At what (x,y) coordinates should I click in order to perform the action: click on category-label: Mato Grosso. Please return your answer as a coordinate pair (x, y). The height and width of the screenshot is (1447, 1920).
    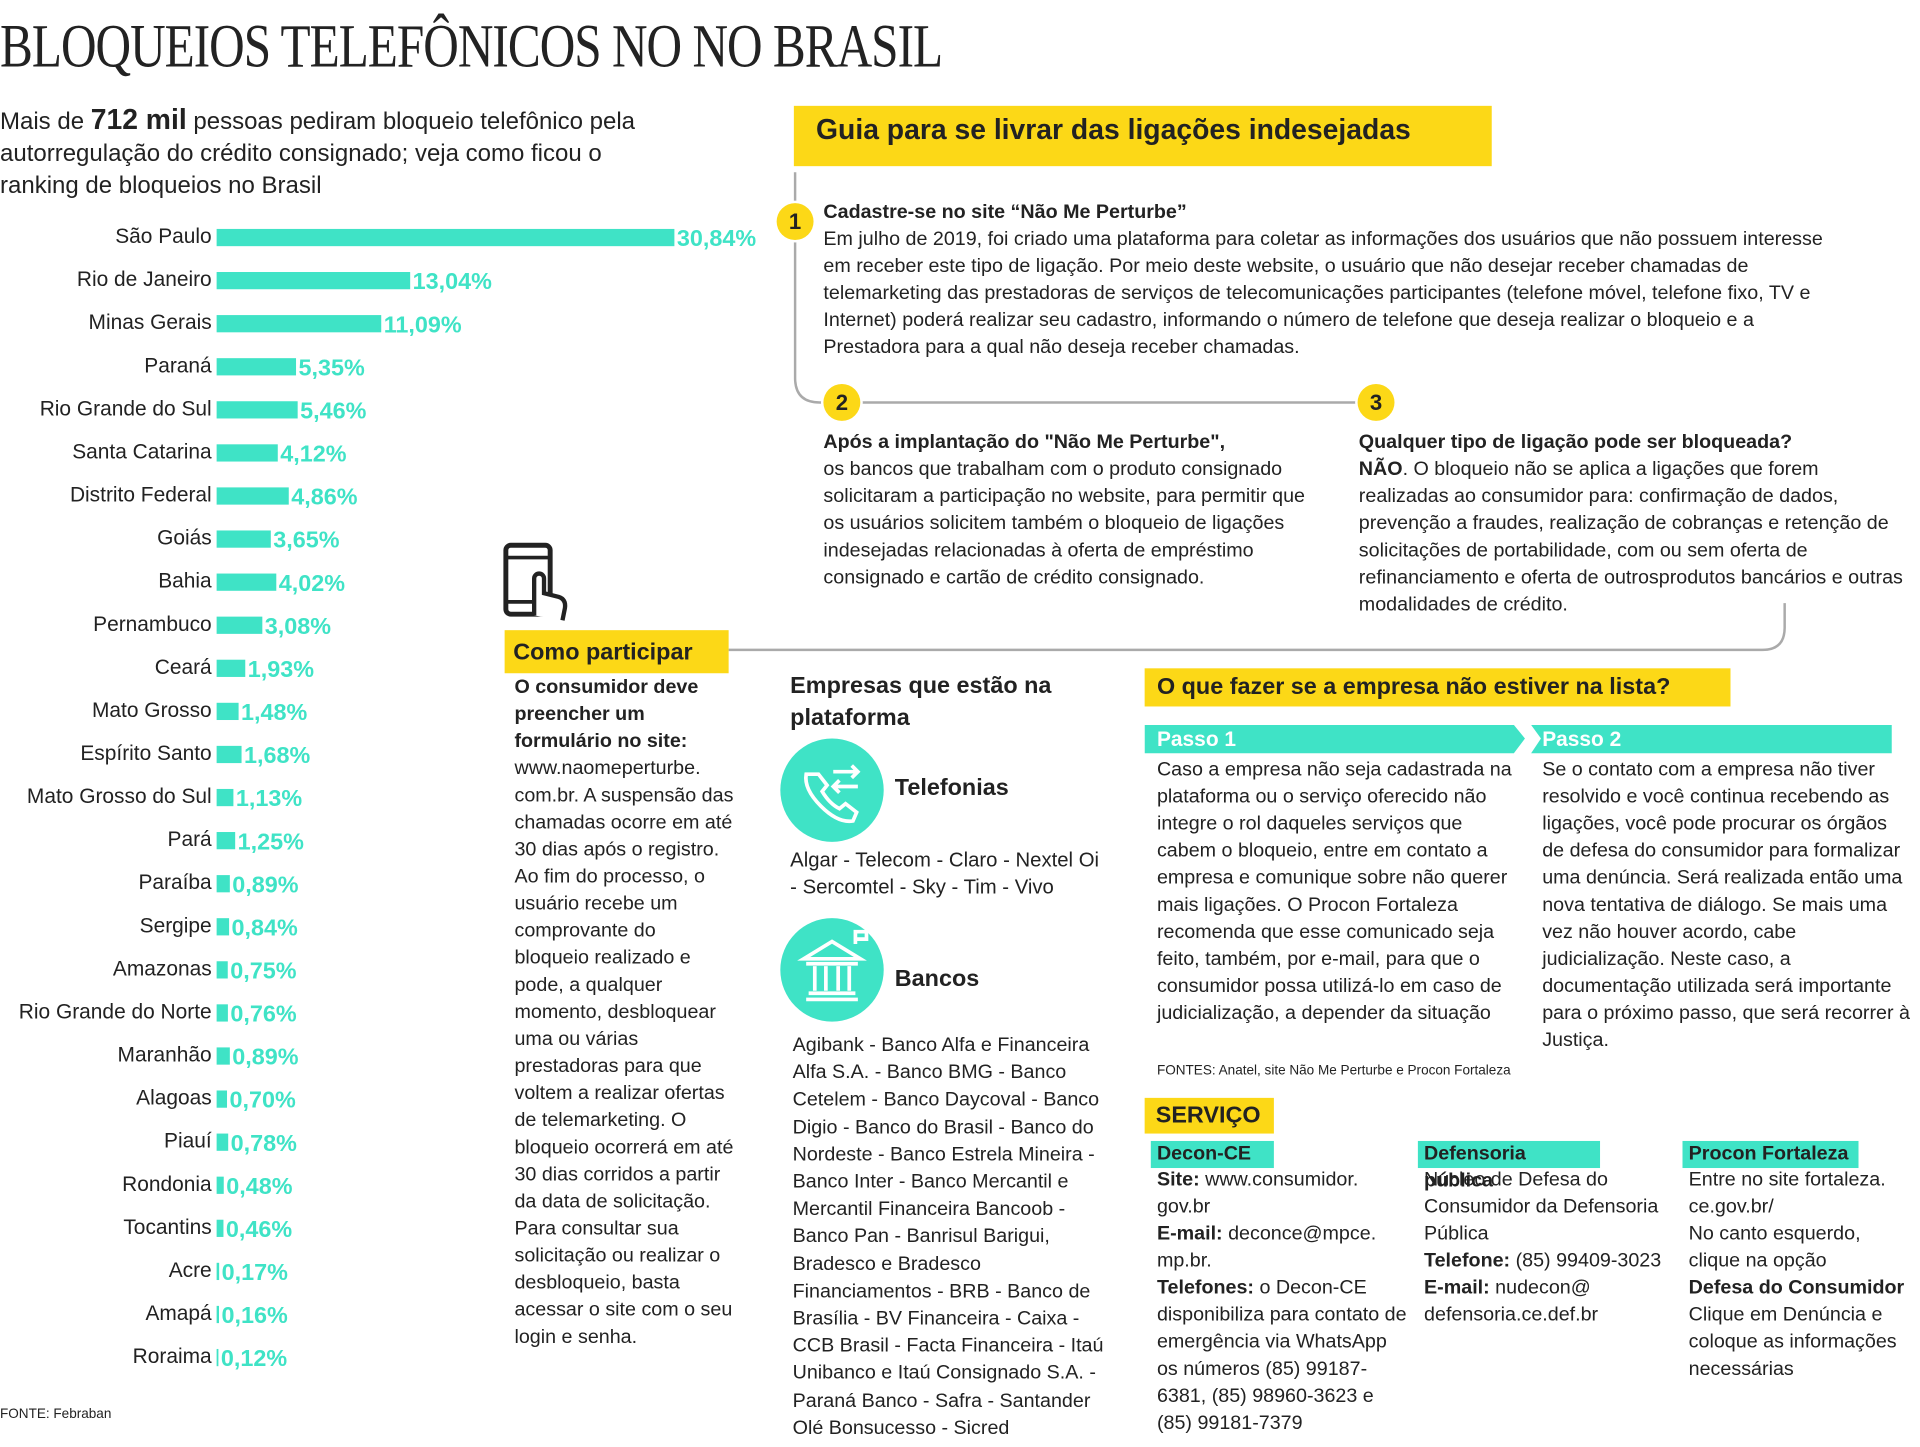
    Looking at the image, I should click on (152, 710).